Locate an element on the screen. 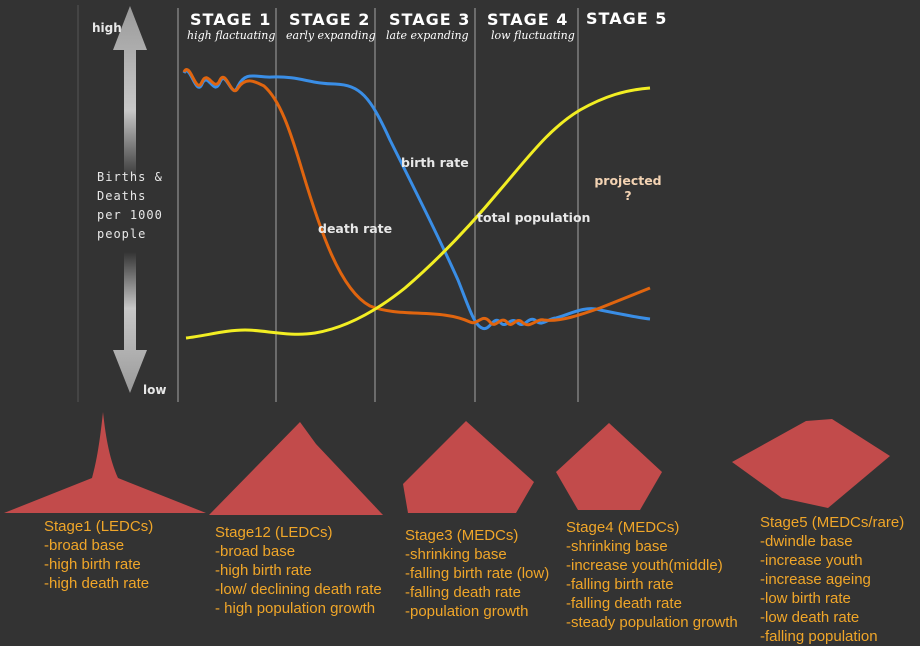  stage-3-title: STAGE 3 is located at coordinates (430, 19).